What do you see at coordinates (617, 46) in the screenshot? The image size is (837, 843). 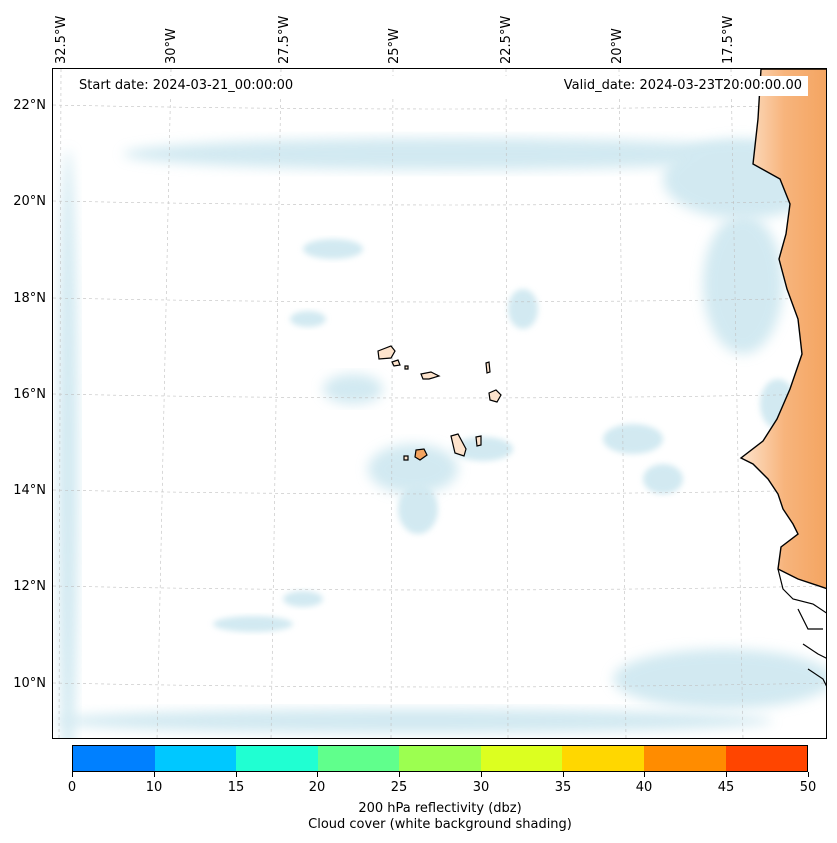 I see `lon-label-20w: 20°W` at bounding box center [617, 46].